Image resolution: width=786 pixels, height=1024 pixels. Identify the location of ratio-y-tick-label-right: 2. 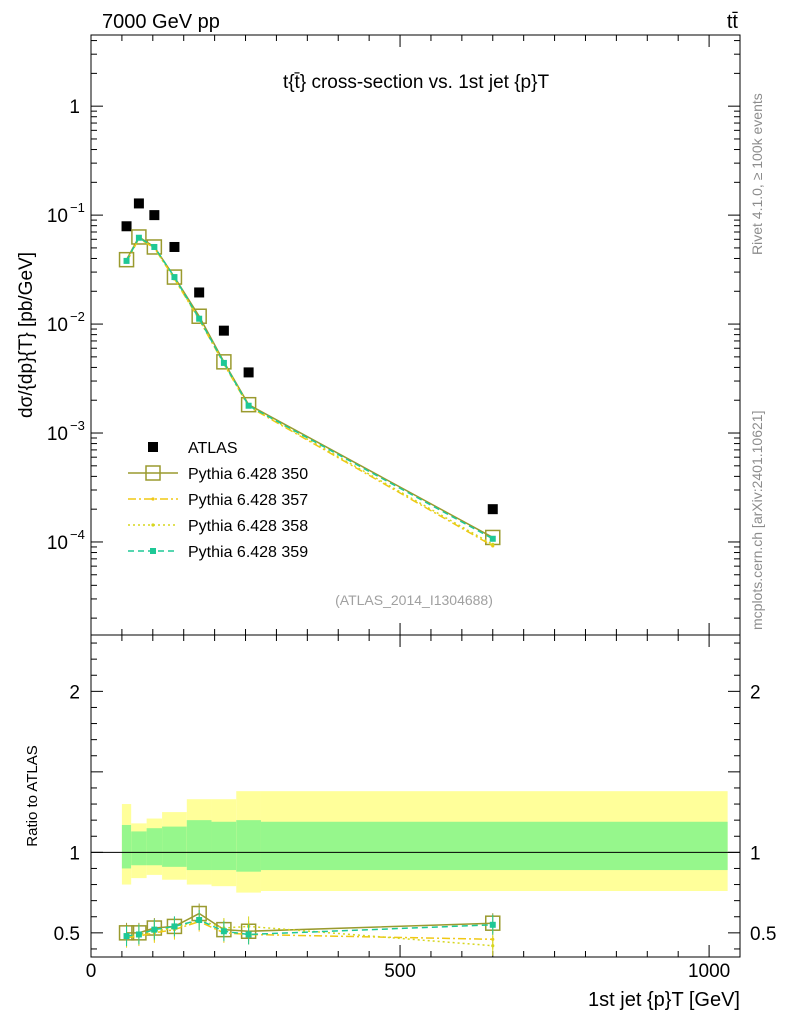
(755, 692).